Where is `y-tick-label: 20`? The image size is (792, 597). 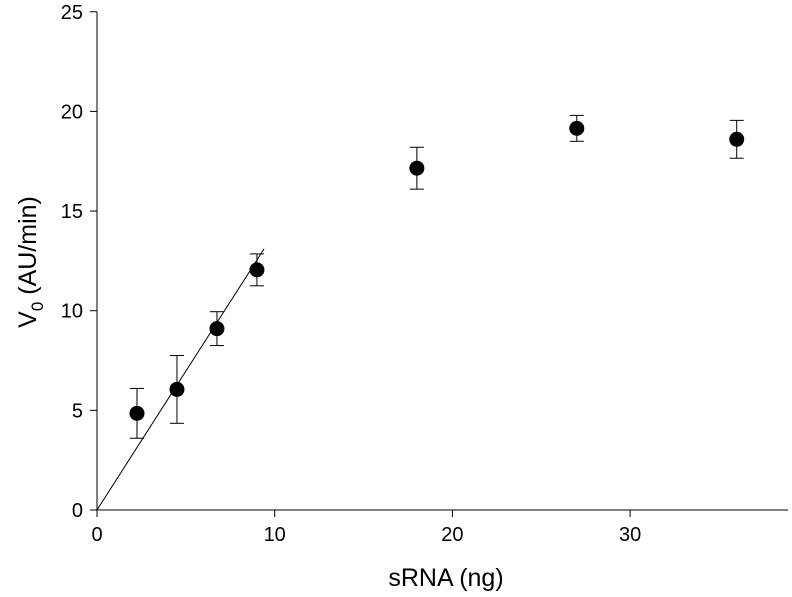 y-tick-label: 20 is located at coordinates (72, 112).